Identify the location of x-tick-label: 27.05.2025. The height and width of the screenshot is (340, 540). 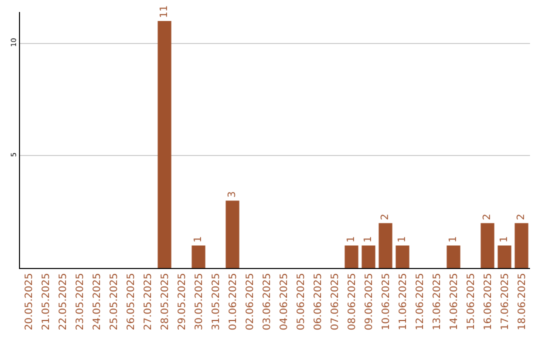
(148, 301).